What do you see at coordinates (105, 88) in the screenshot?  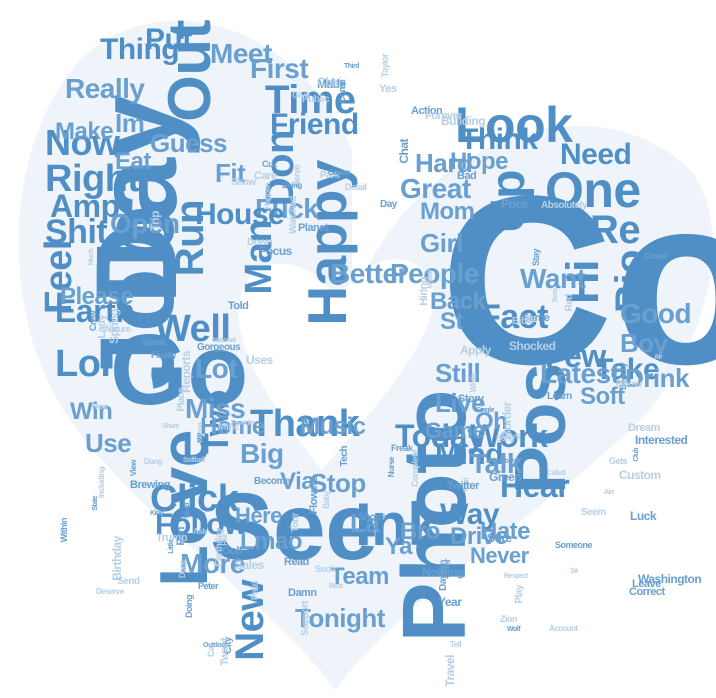 I see `word-really: Really` at bounding box center [105, 88].